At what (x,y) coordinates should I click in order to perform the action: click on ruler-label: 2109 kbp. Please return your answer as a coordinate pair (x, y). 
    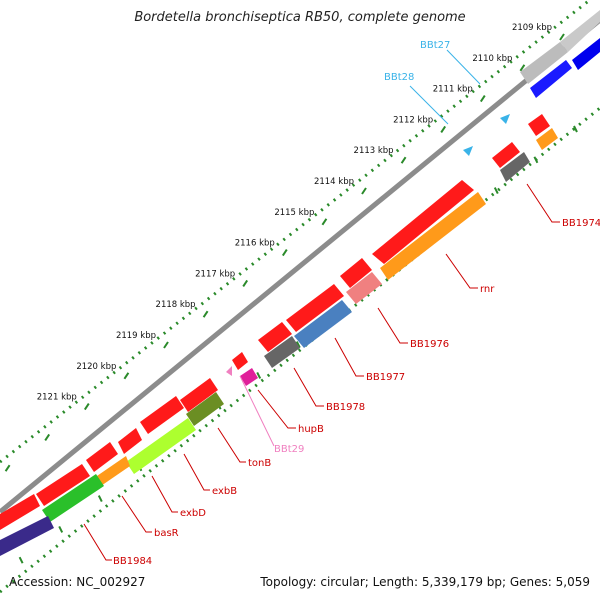
    Looking at the image, I should click on (532, 28).